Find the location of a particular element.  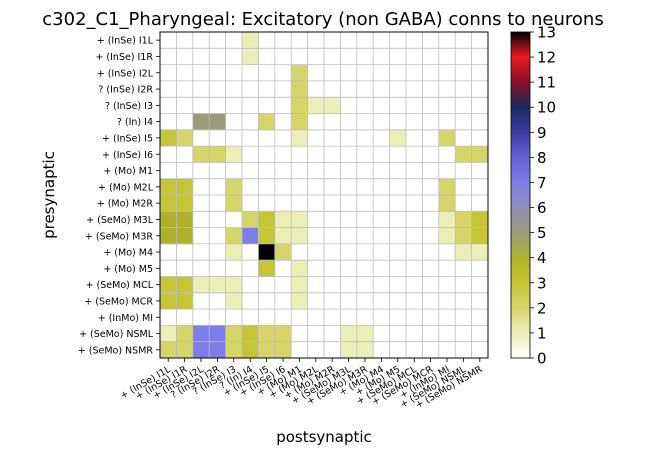

row-tick-label: + (Mo) M5 is located at coordinates (128, 269).